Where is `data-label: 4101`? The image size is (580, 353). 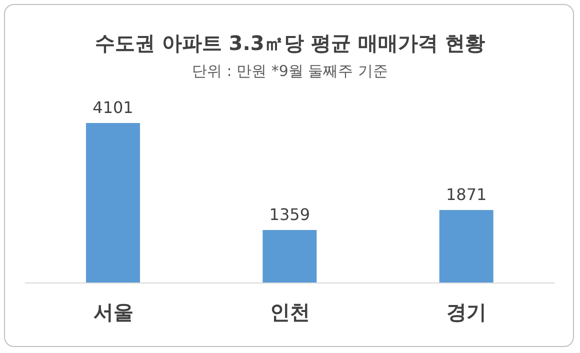 data-label: 4101 is located at coordinates (113, 107).